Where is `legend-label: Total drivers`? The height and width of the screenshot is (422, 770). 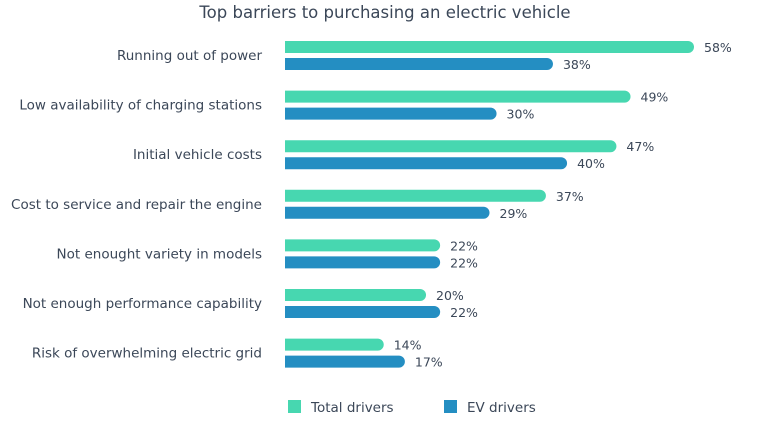 legend-label: Total drivers is located at coordinates (352, 408).